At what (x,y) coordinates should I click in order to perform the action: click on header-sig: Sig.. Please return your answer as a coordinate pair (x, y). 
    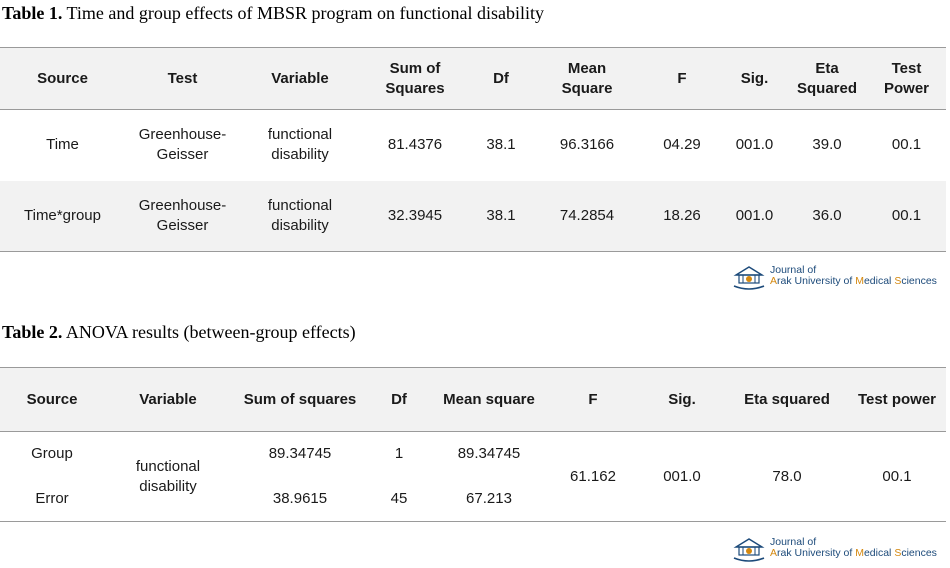
    Looking at the image, I should click on (754, 78).